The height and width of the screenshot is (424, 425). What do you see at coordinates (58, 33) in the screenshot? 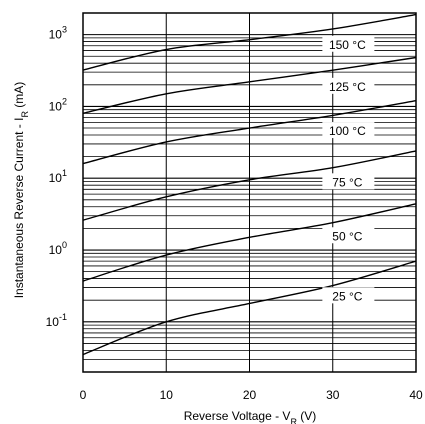
I see `y-tick-label: 10³` at bounding box center [58, 33].